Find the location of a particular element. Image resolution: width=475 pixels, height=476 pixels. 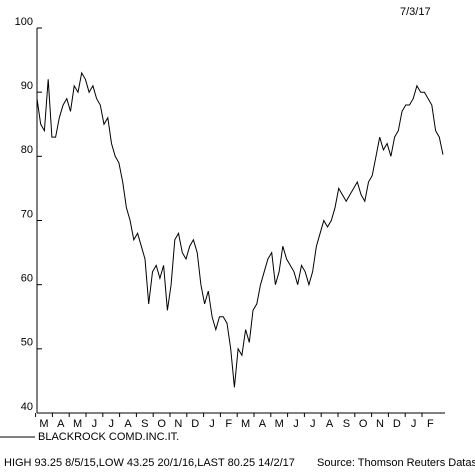

y-tick-label: 80 is located at coordinates (27, 150).